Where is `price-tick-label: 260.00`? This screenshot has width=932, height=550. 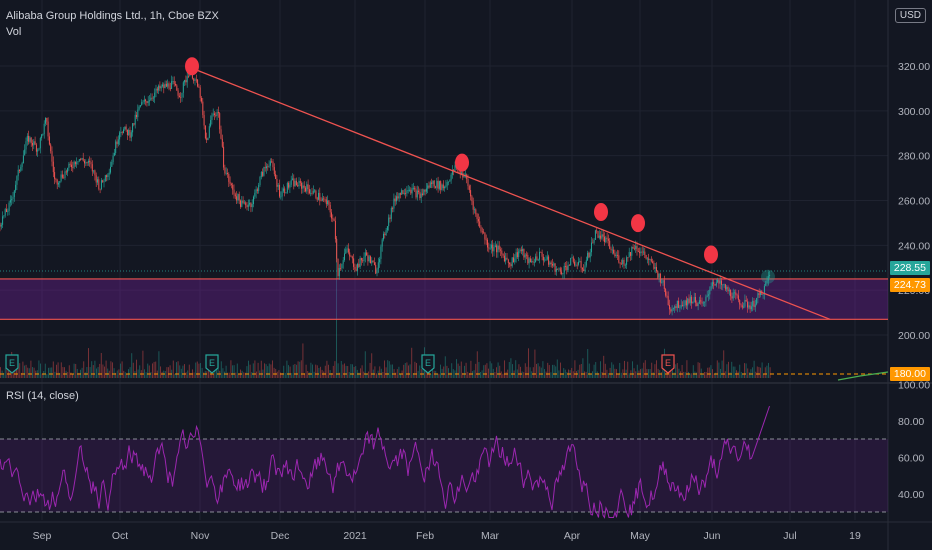
price-tick-label: 260.00 is located at coordinates (914, 202).